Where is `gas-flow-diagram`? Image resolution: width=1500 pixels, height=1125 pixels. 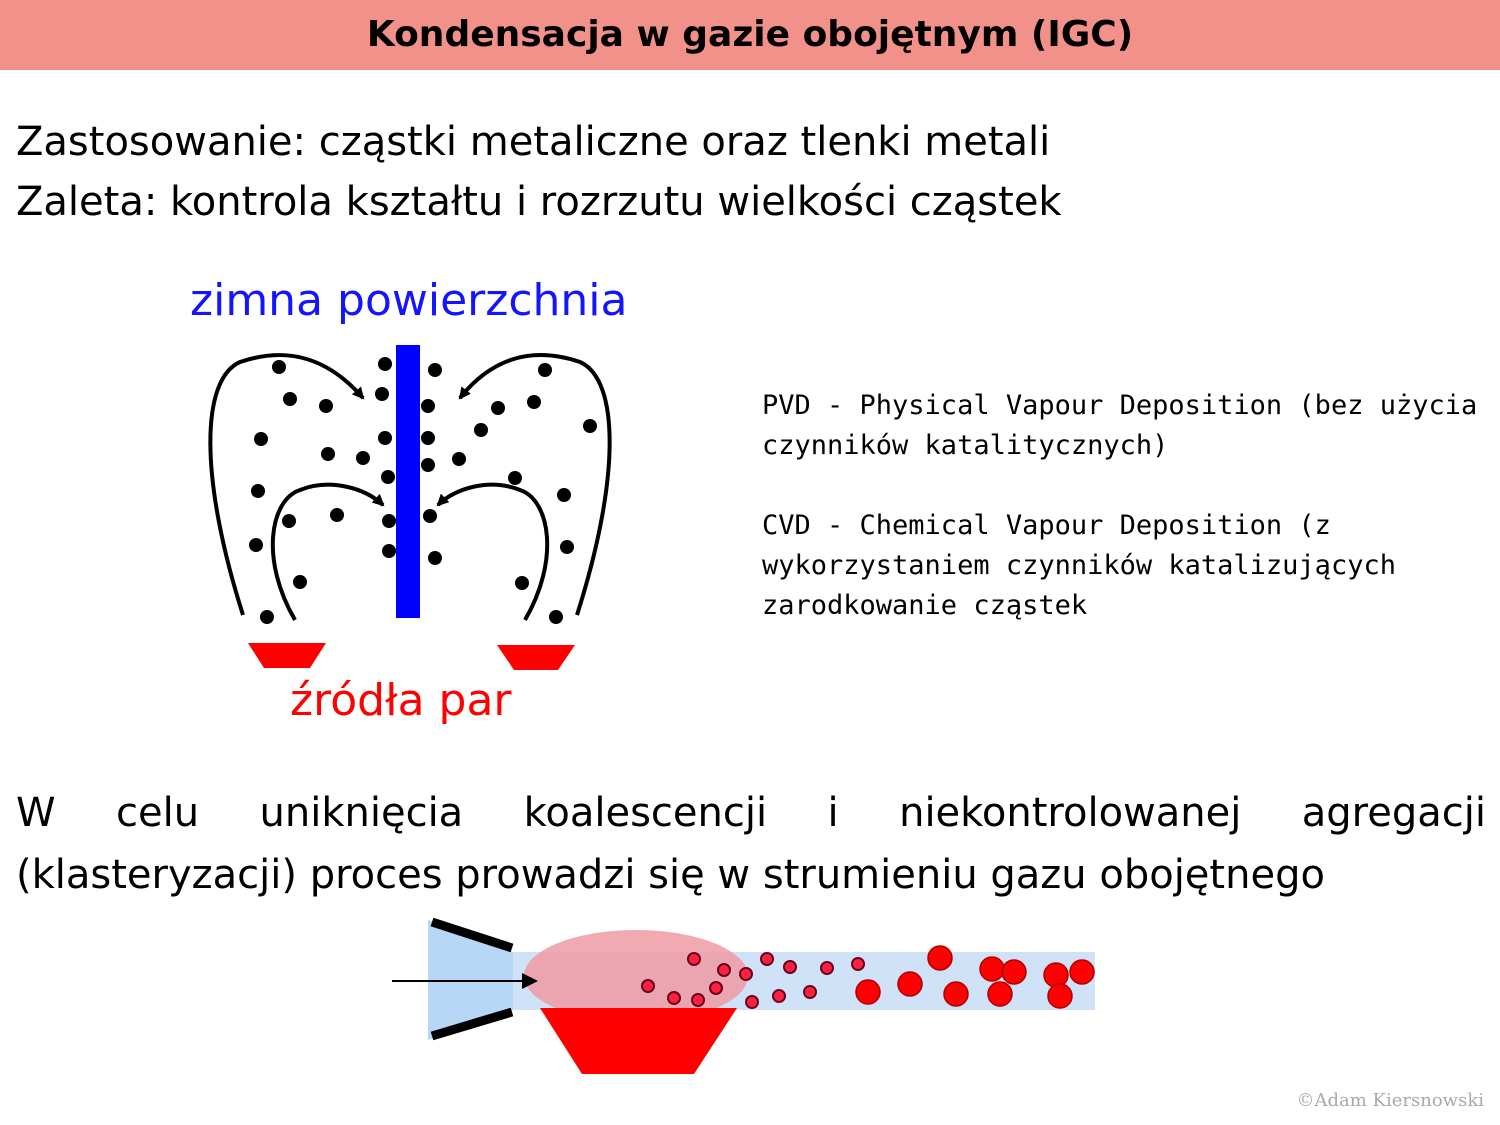 gas-flow-diagram is located at coordinates (743, 995).